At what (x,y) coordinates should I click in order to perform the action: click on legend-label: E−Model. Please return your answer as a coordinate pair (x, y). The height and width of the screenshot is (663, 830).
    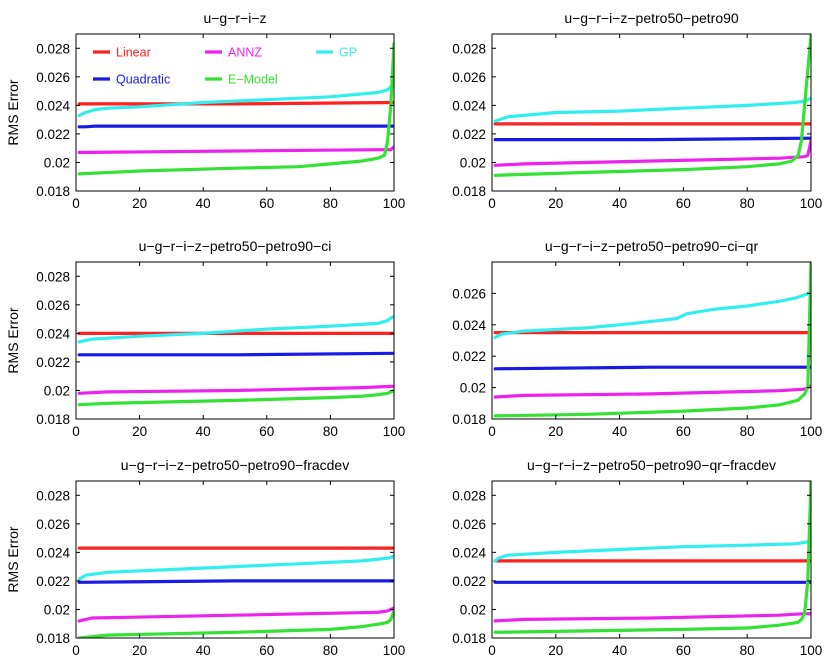
    Looking at the image, I should click on (253, 80).